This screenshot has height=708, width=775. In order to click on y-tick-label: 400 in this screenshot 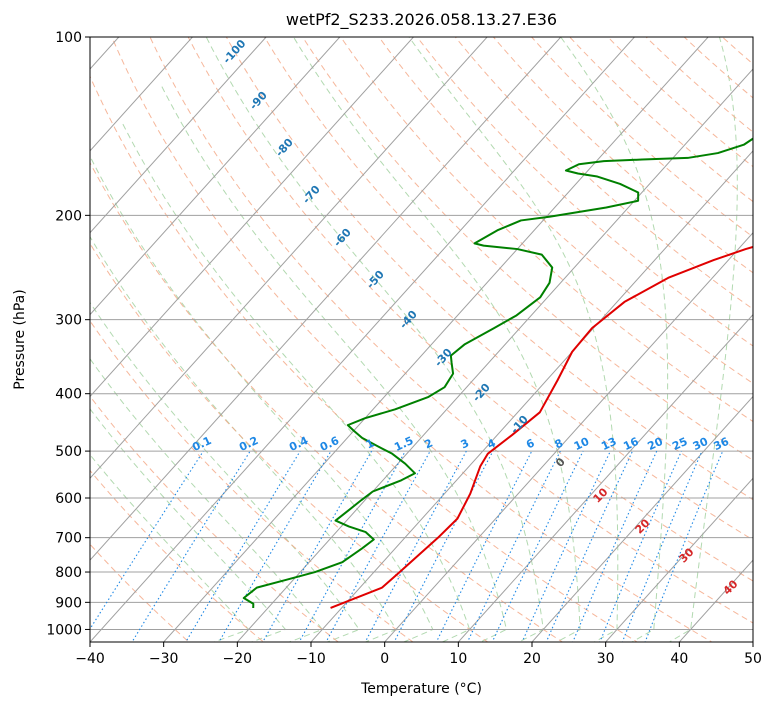, I will do `click(68, 395)`.